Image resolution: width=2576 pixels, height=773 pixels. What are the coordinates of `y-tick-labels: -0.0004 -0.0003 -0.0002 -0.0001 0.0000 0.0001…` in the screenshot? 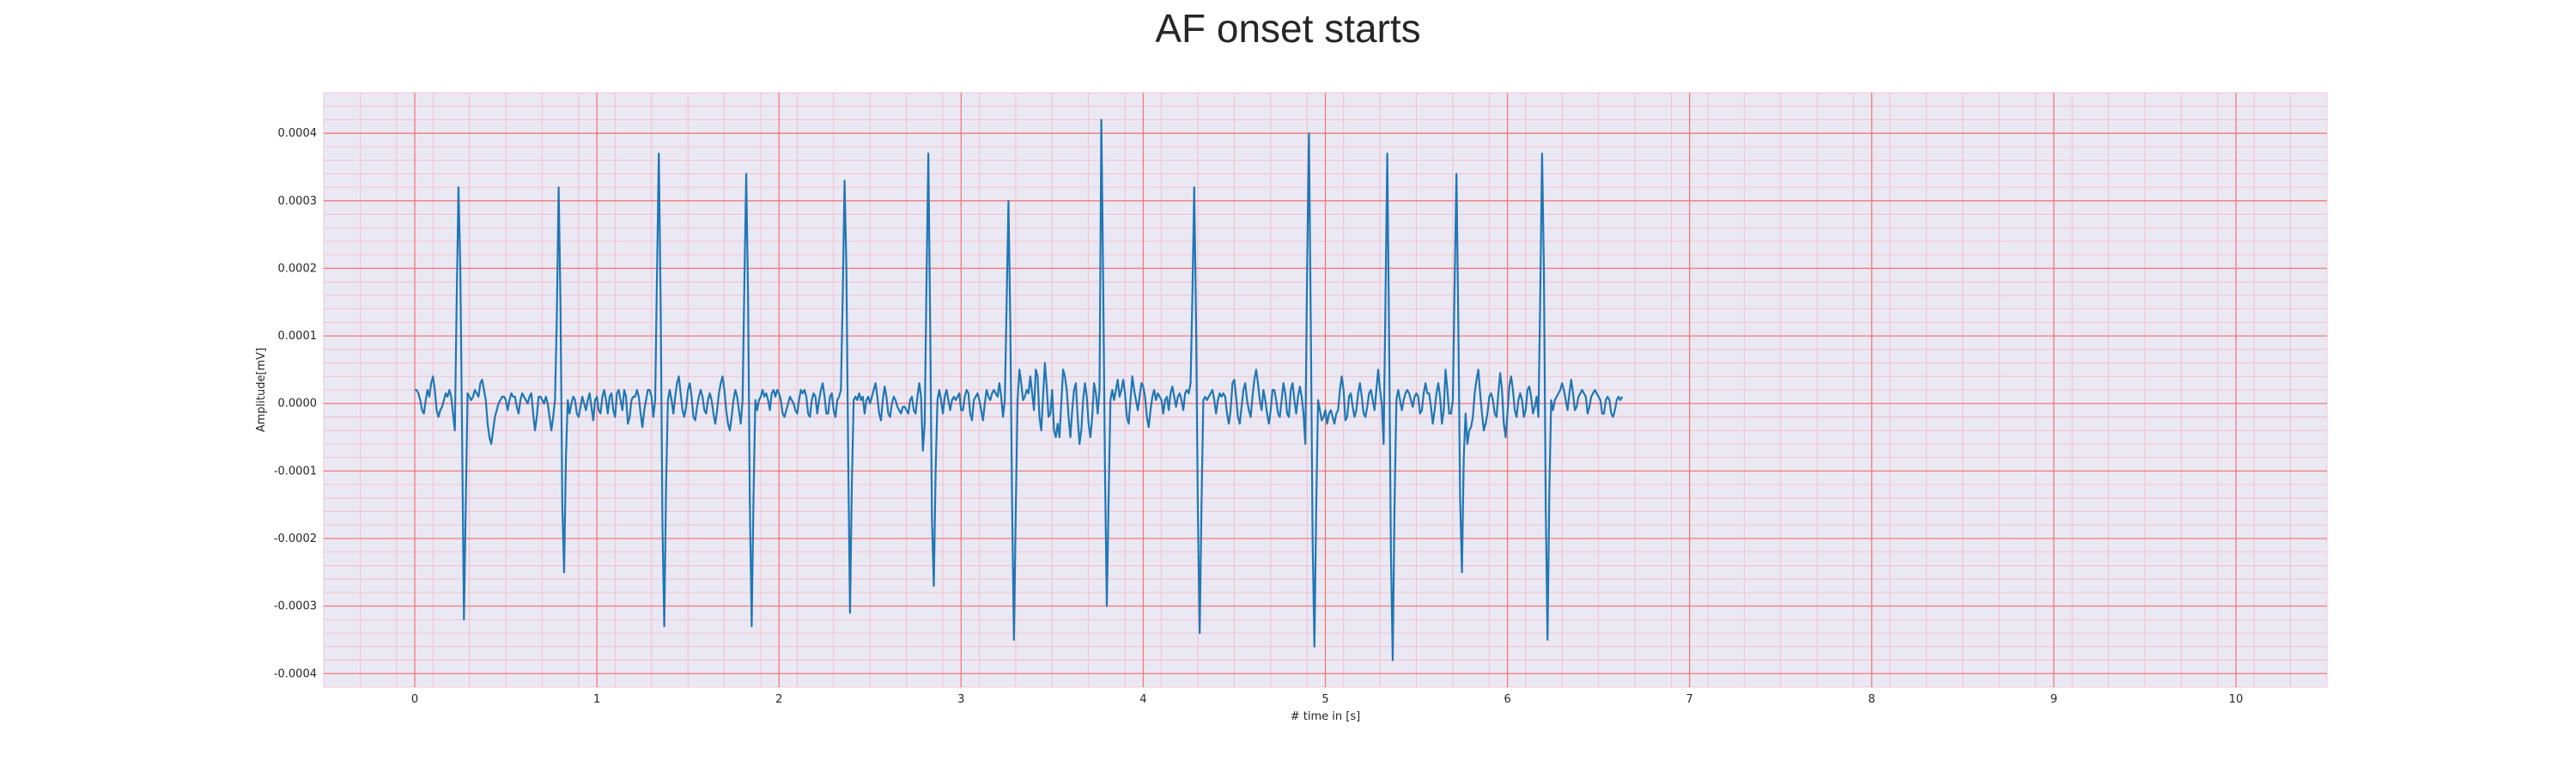 It's located at (295, 403).